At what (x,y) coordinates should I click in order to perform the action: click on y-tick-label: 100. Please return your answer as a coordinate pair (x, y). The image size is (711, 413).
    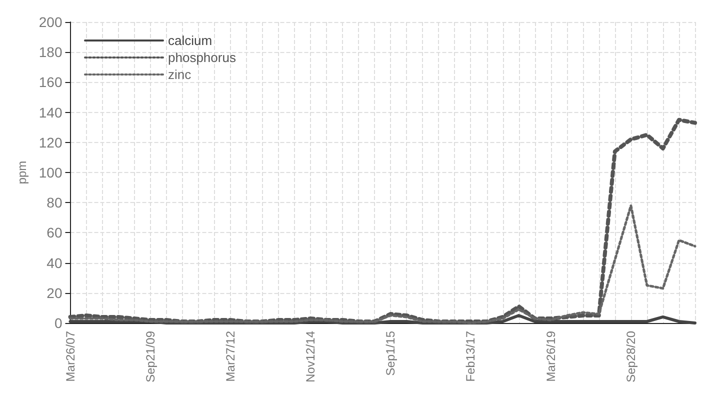
    Looking at the image, I should click on (50, 172).